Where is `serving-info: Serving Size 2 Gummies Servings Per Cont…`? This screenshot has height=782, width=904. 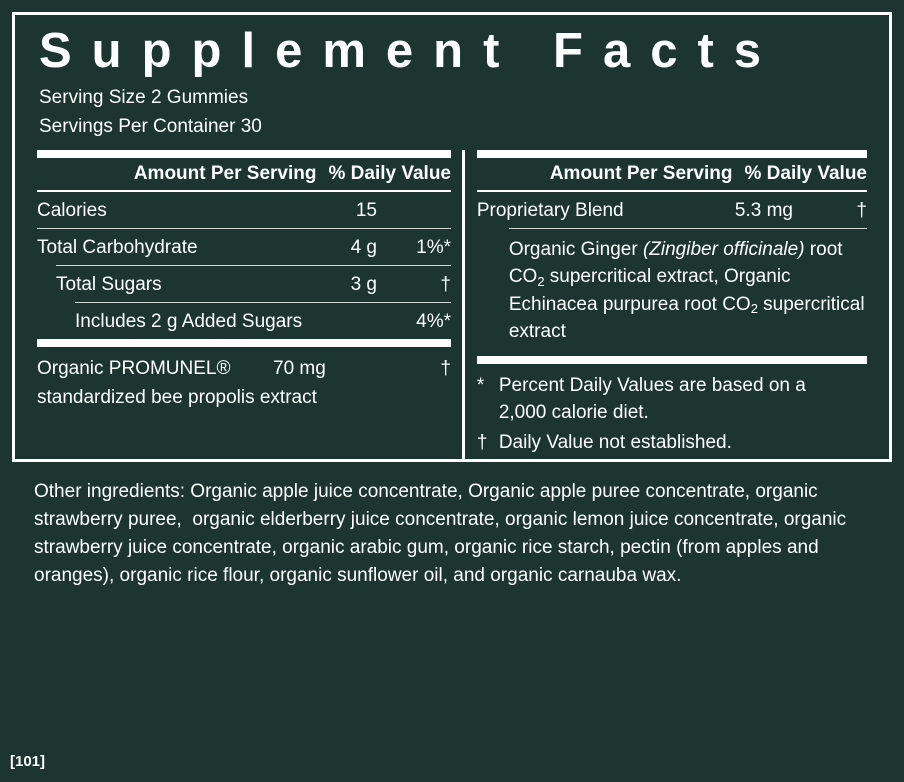
serving-info: Serving Size 2 Gummies Servings Per Cont… is located at coordinates (452, 109).